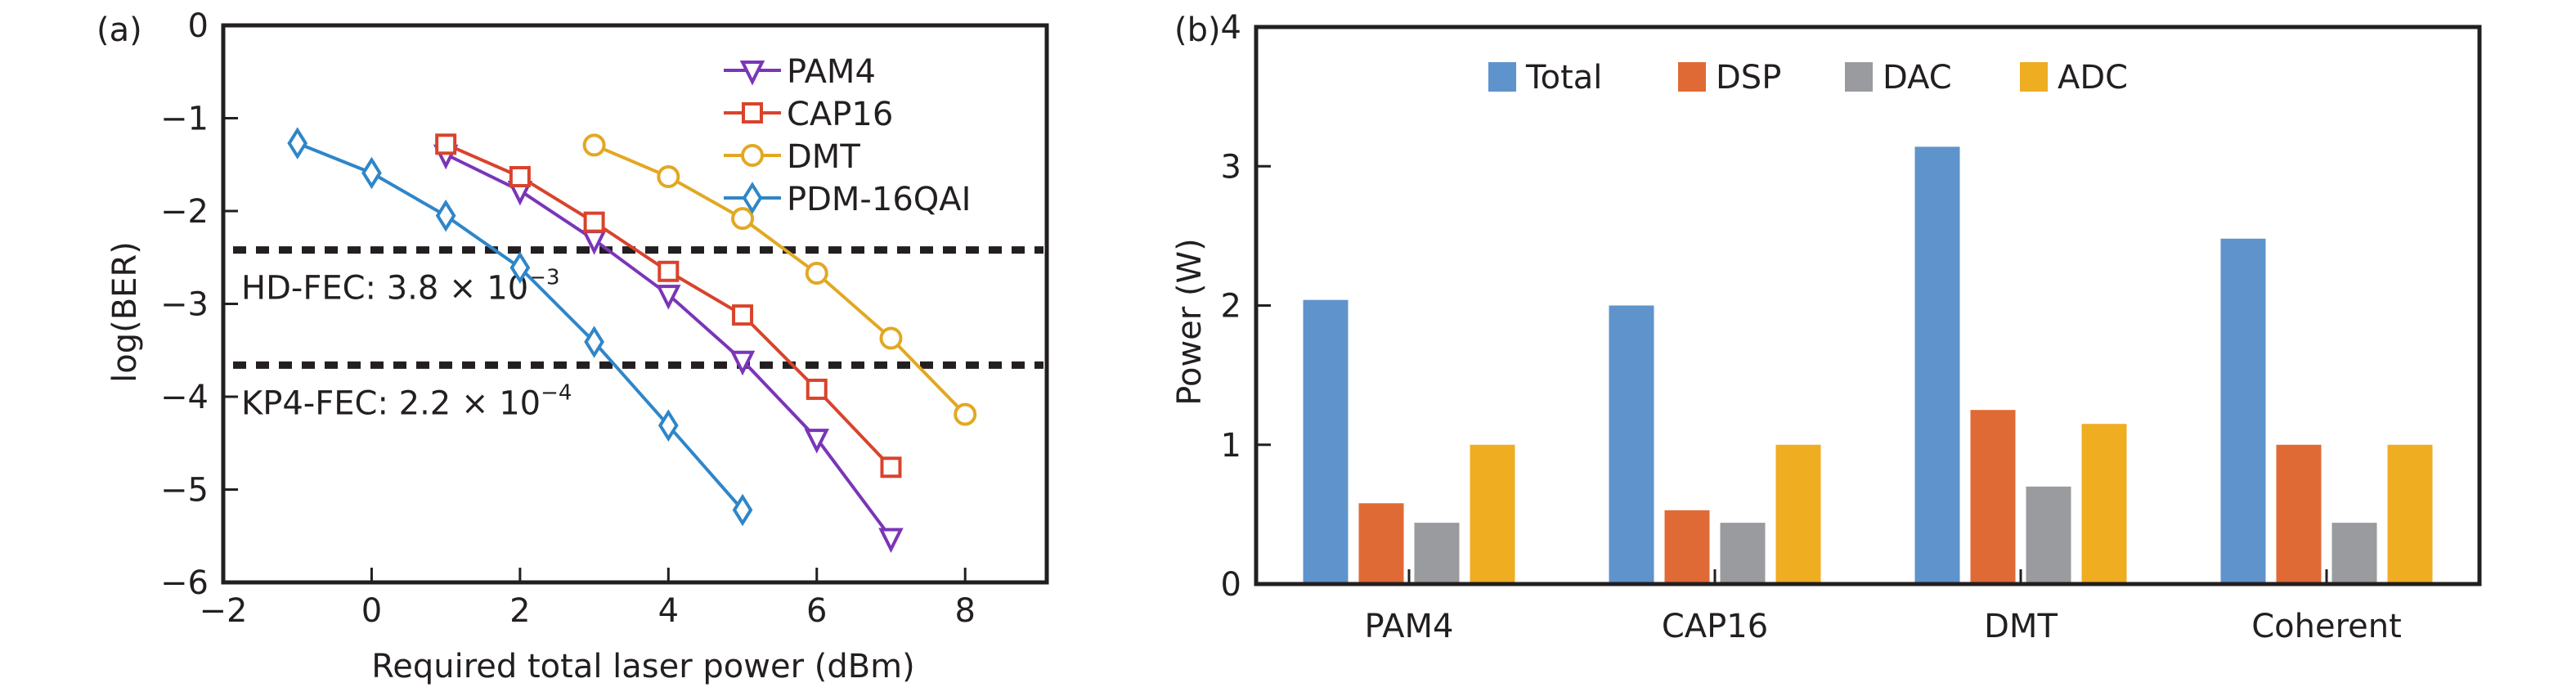  What do you see at coordinates (391, 403) in the screenshot?
I see `annotation-text: KP4-FEC: 2.2 × 10` at bounding box center [391, 403].